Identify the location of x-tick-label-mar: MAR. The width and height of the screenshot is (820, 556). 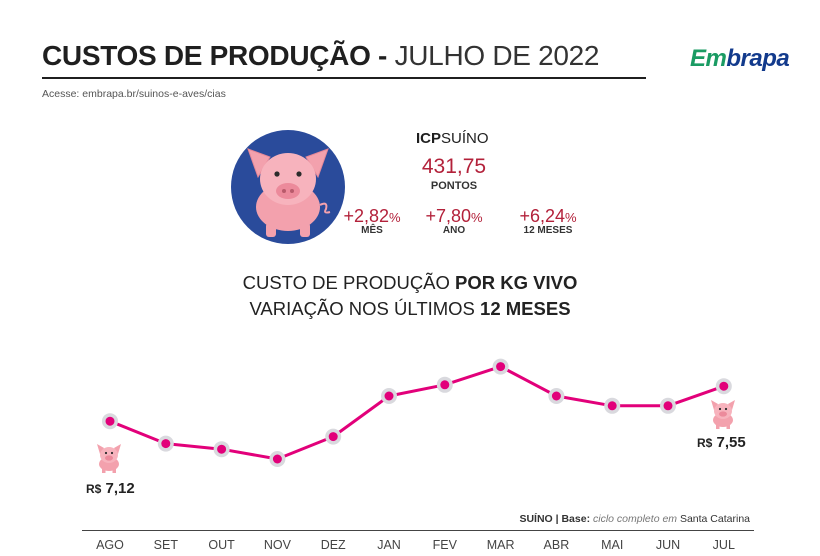
(501, 545).